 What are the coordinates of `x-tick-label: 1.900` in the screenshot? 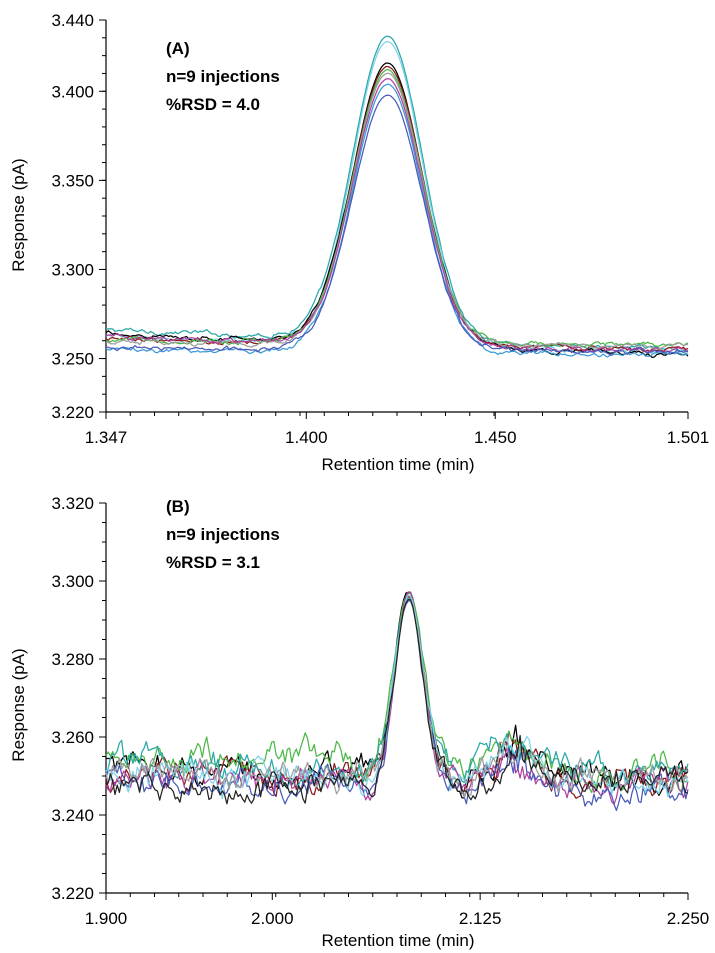 It's located at (106, 918).